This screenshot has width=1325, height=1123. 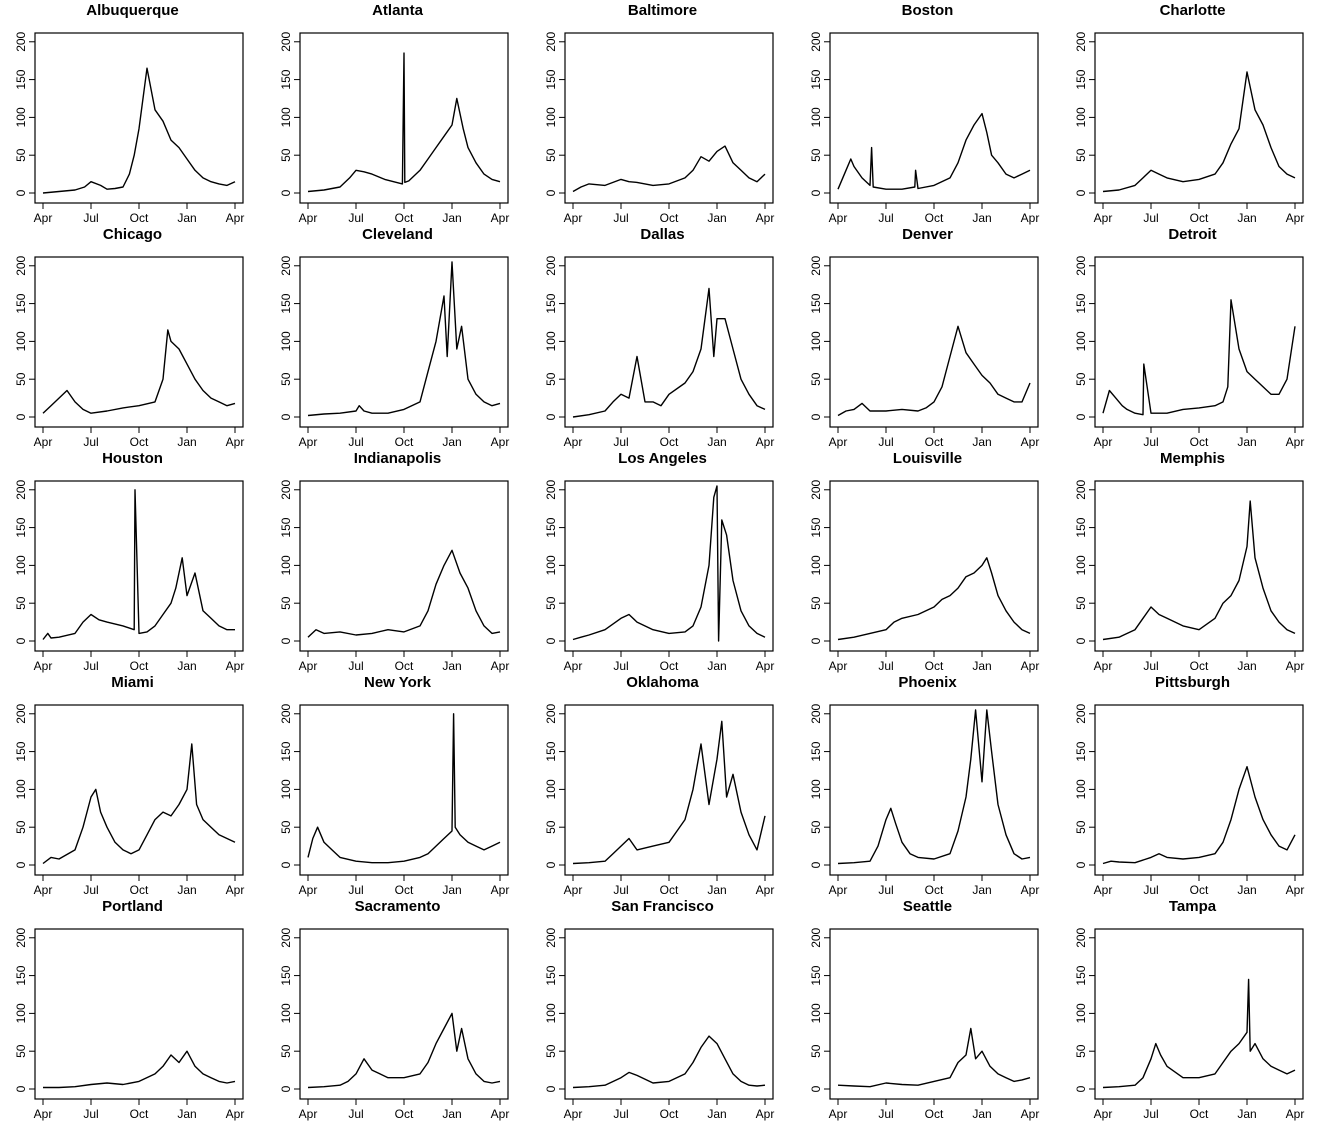 What do you see at coordinates (662, 234) in the screenshot?
I see `panel-title: Dallas` at bounding box center [662, 234].